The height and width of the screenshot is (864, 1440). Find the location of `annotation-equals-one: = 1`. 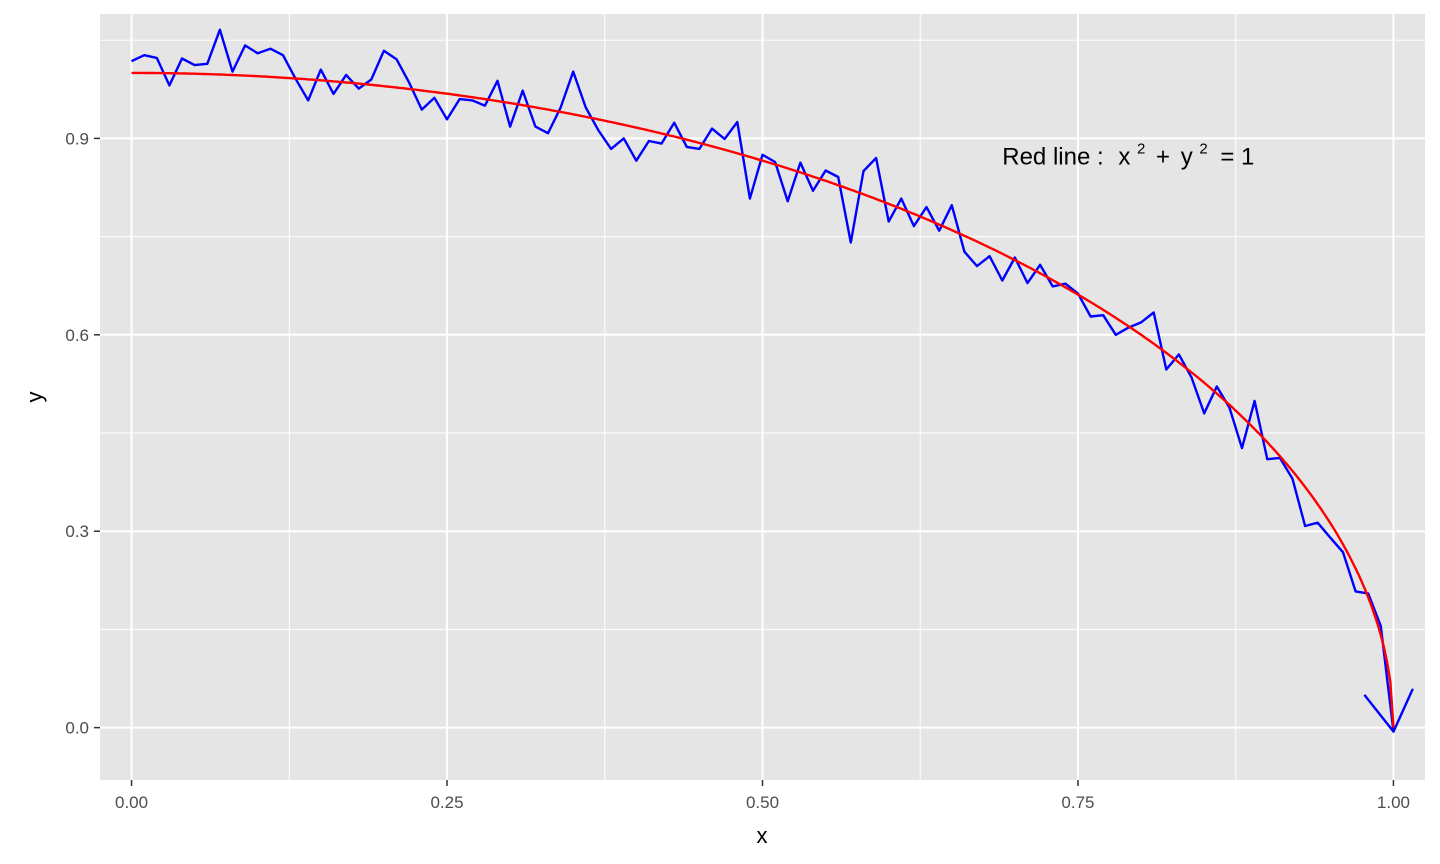

annotation-equals-one: = 1 is located at coordinates (1237, 157).